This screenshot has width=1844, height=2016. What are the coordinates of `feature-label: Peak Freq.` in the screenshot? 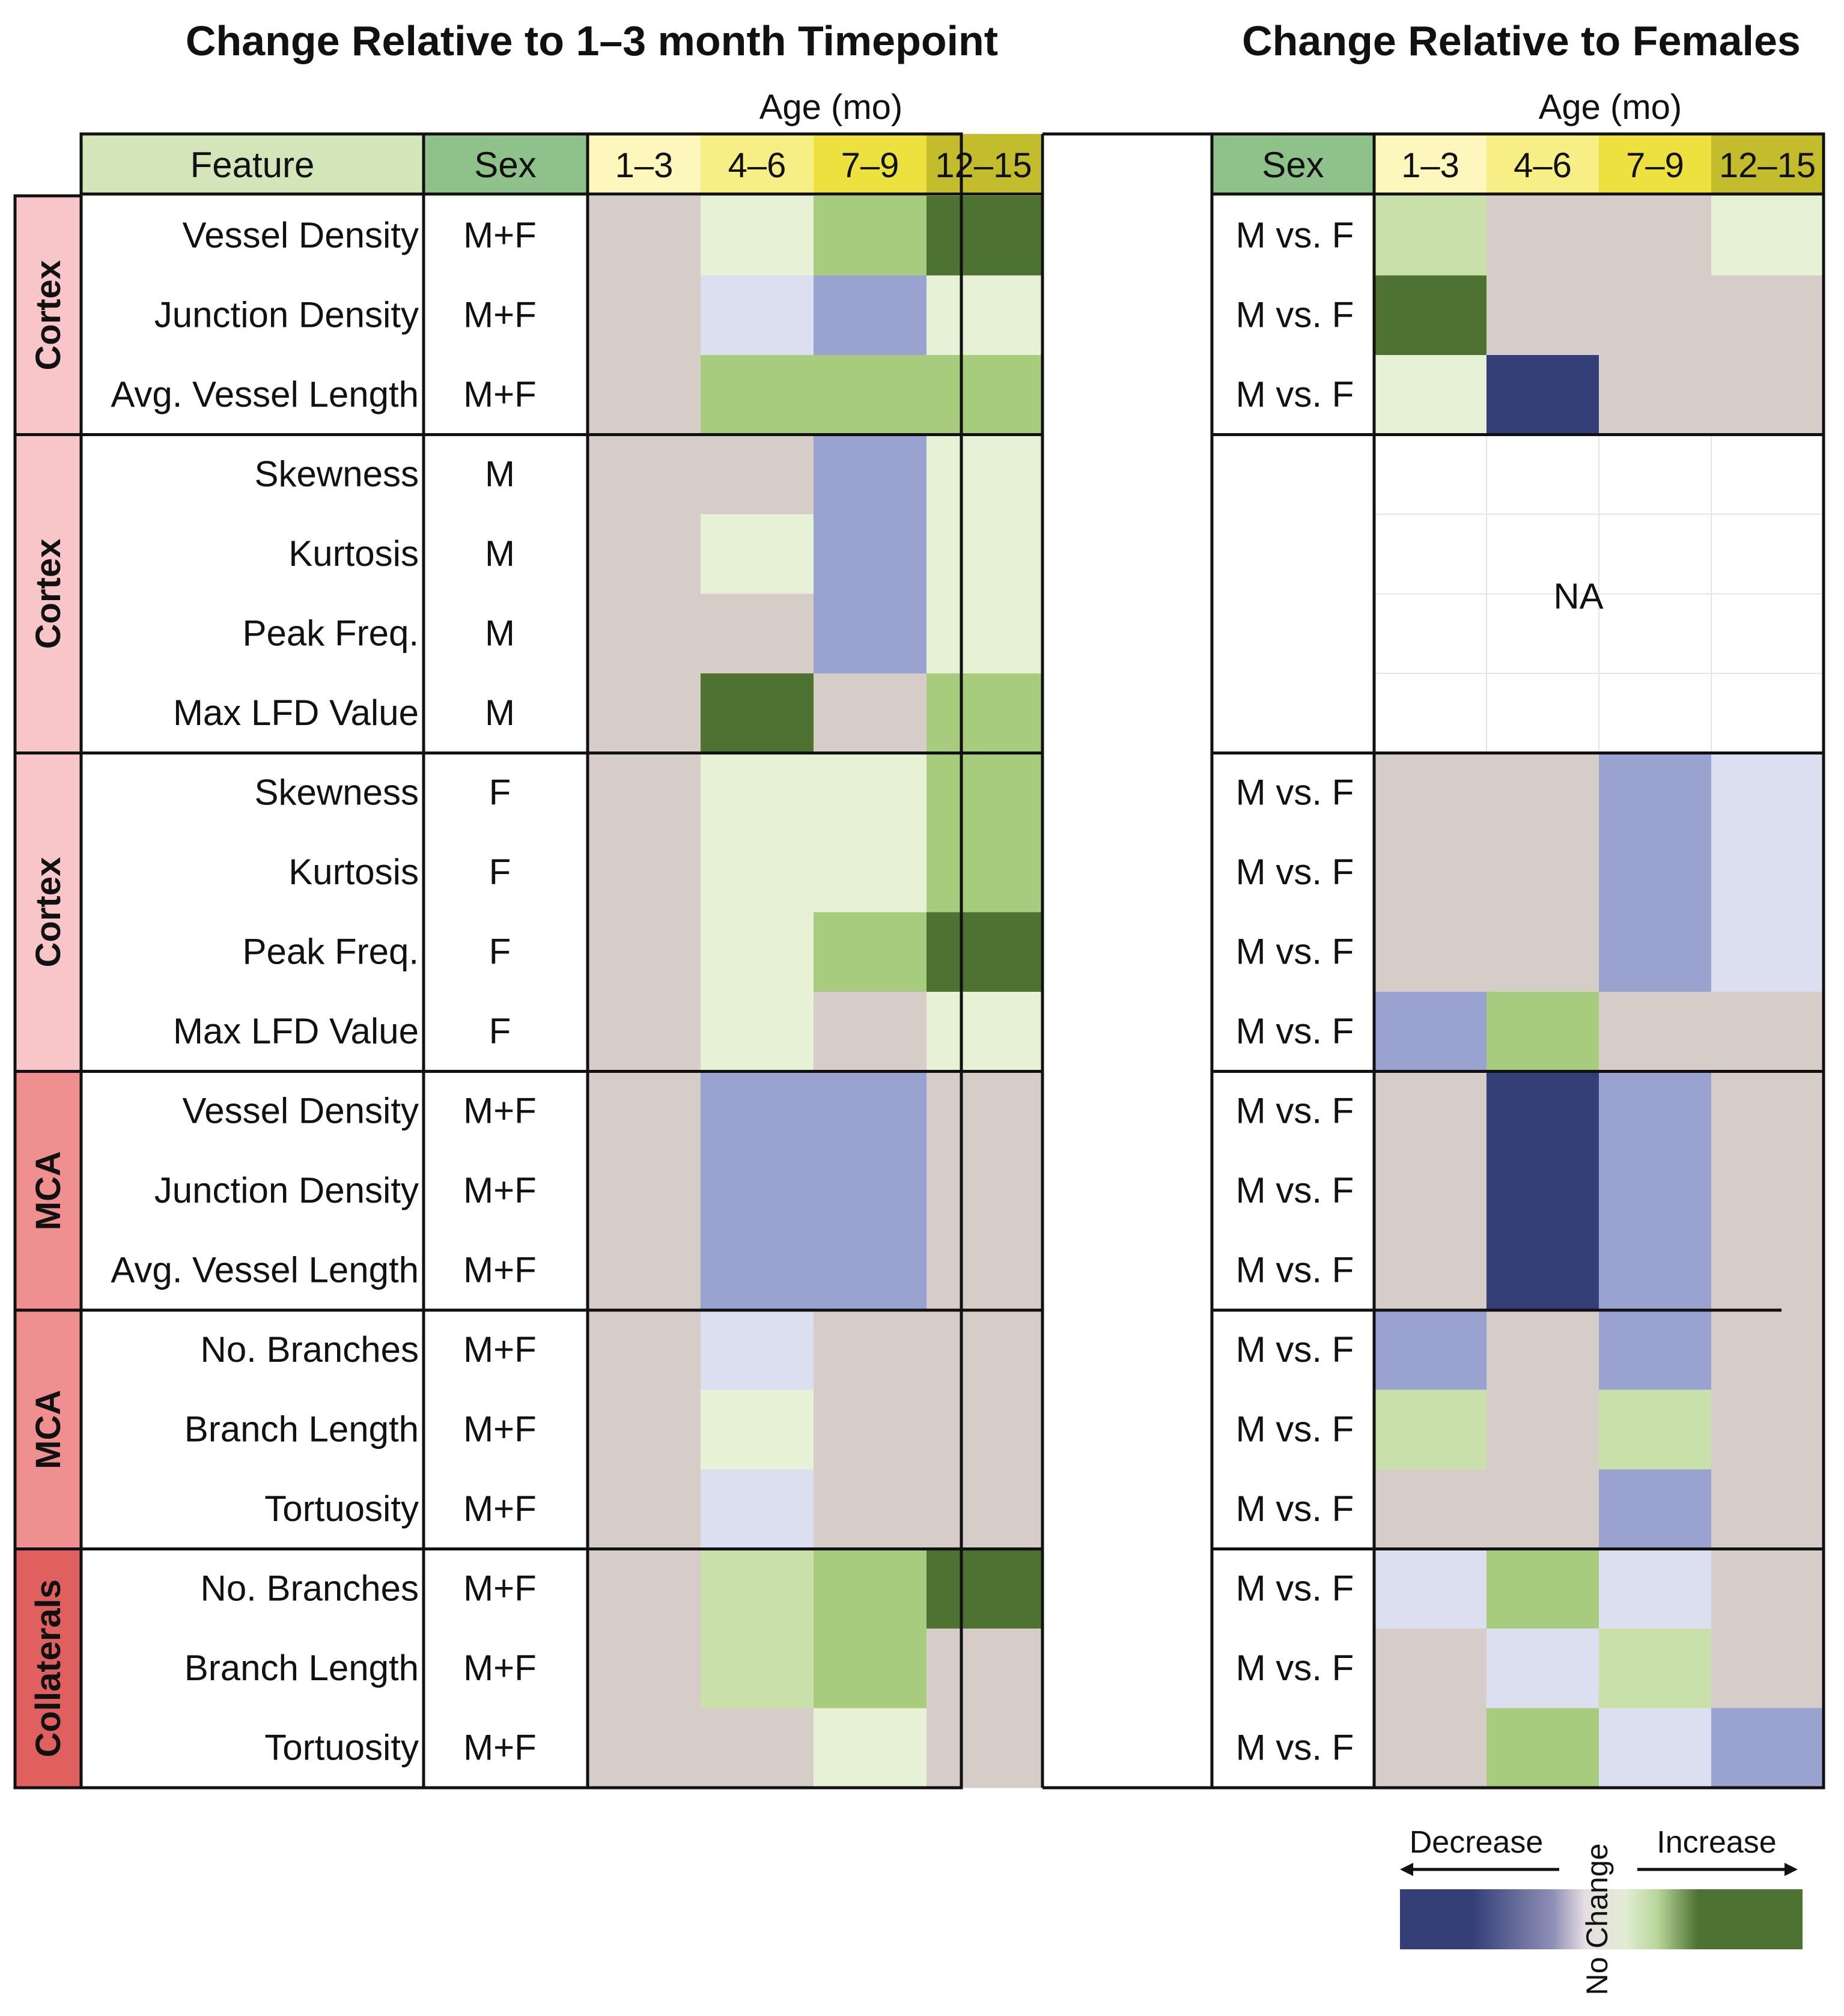 It's located at (331, 952).